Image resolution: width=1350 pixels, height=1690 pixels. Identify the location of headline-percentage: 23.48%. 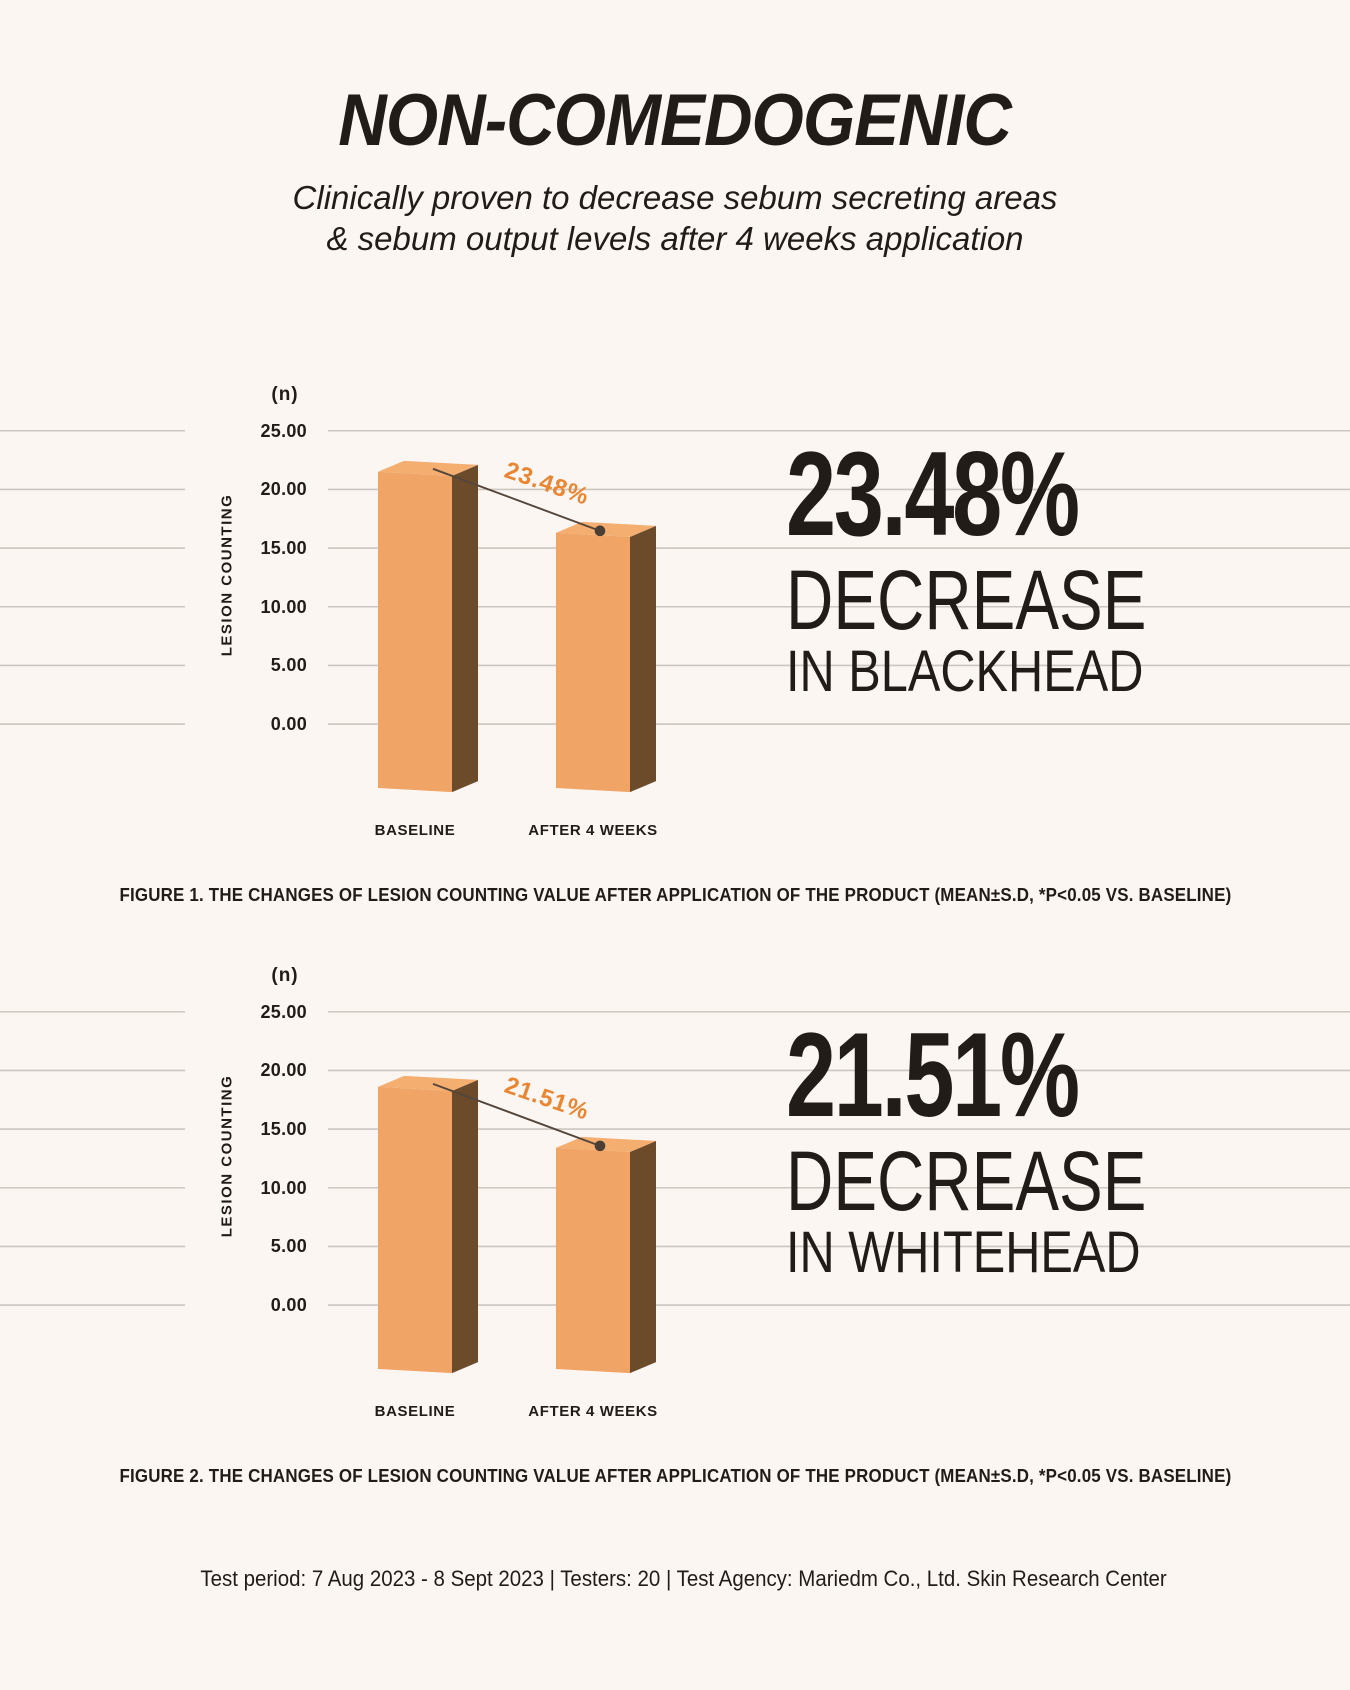
(933, 494).